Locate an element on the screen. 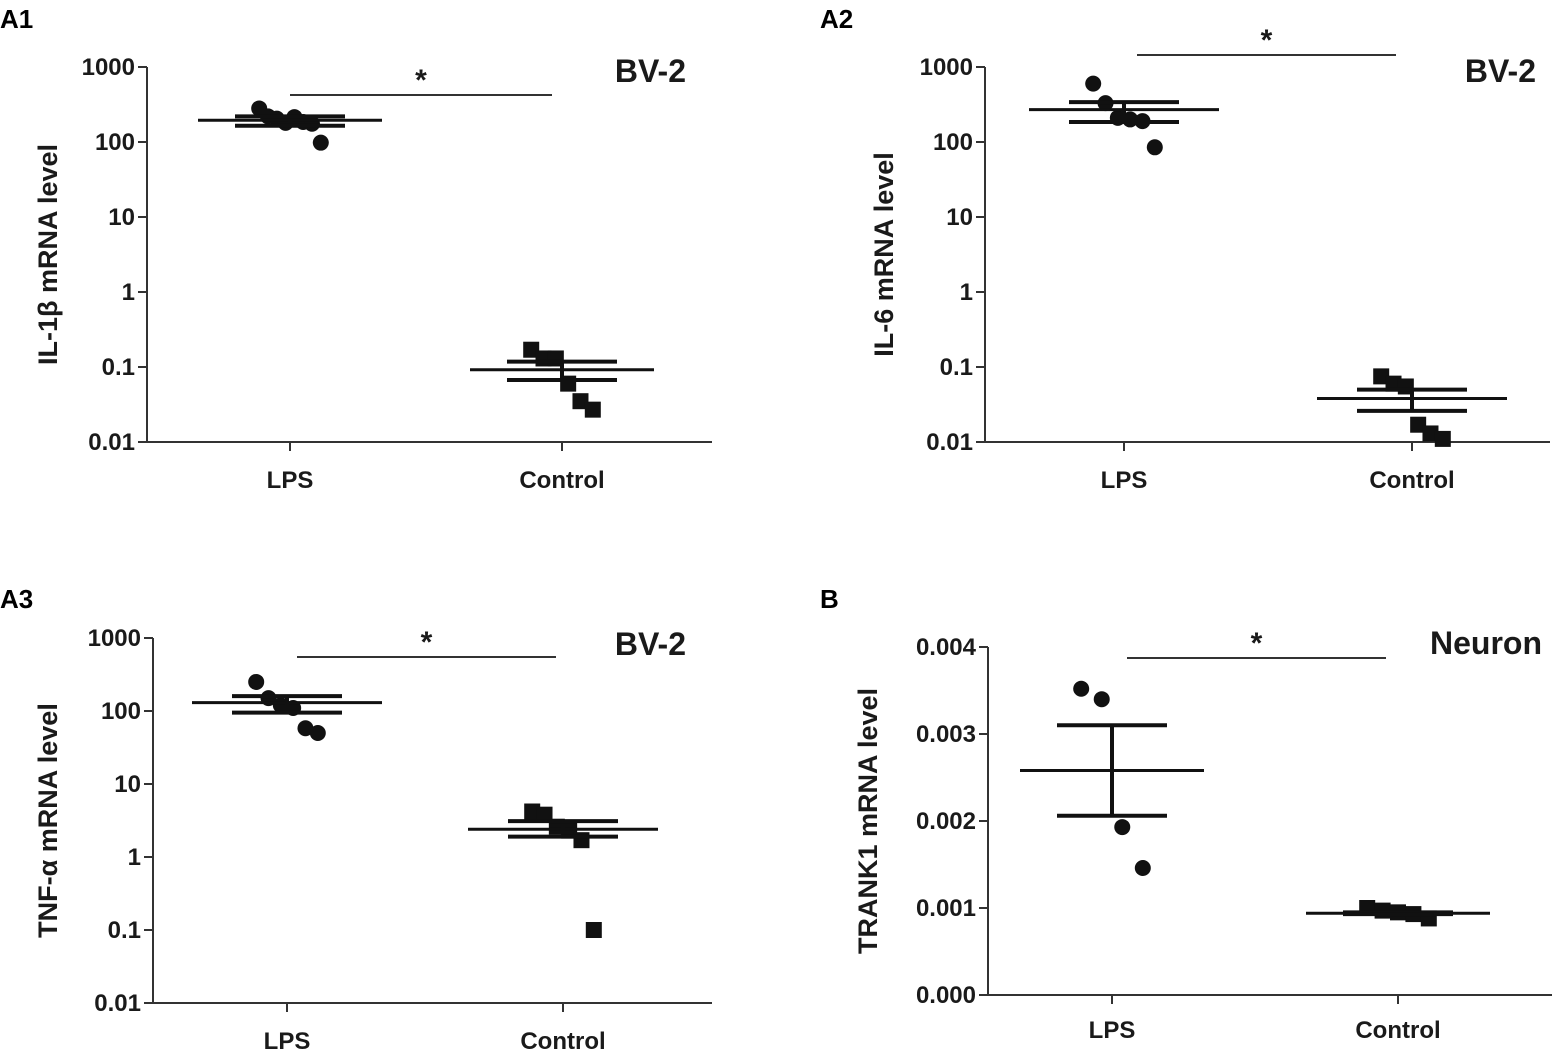  y-tick-label: 0.000 is located at coordinates (946, 995).